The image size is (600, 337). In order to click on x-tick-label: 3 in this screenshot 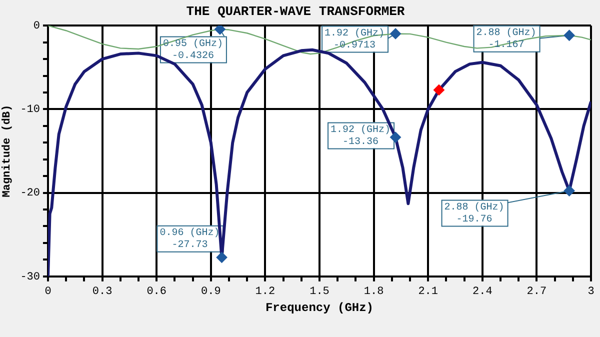, I will do `click(591, 292)`.